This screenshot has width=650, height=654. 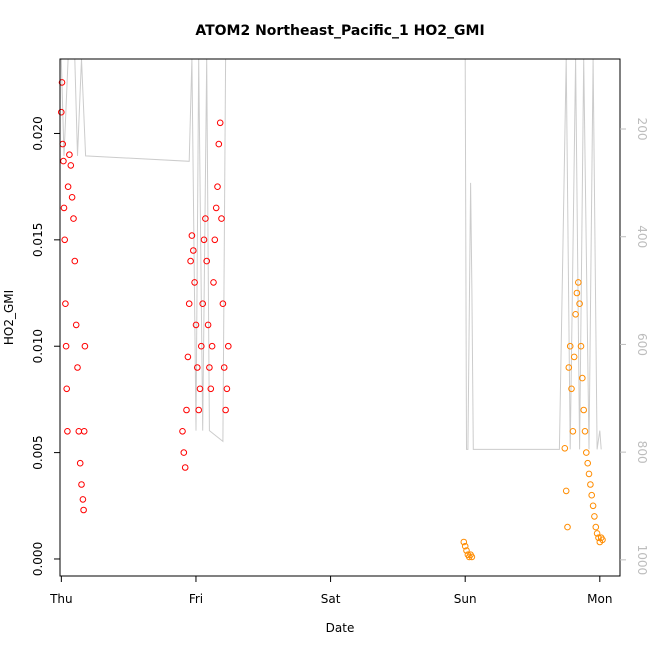 What do you see at coordinates (642, 236) in the screenshot?
I see `y2-tick-label: 400` at bounding box center [642, 236].